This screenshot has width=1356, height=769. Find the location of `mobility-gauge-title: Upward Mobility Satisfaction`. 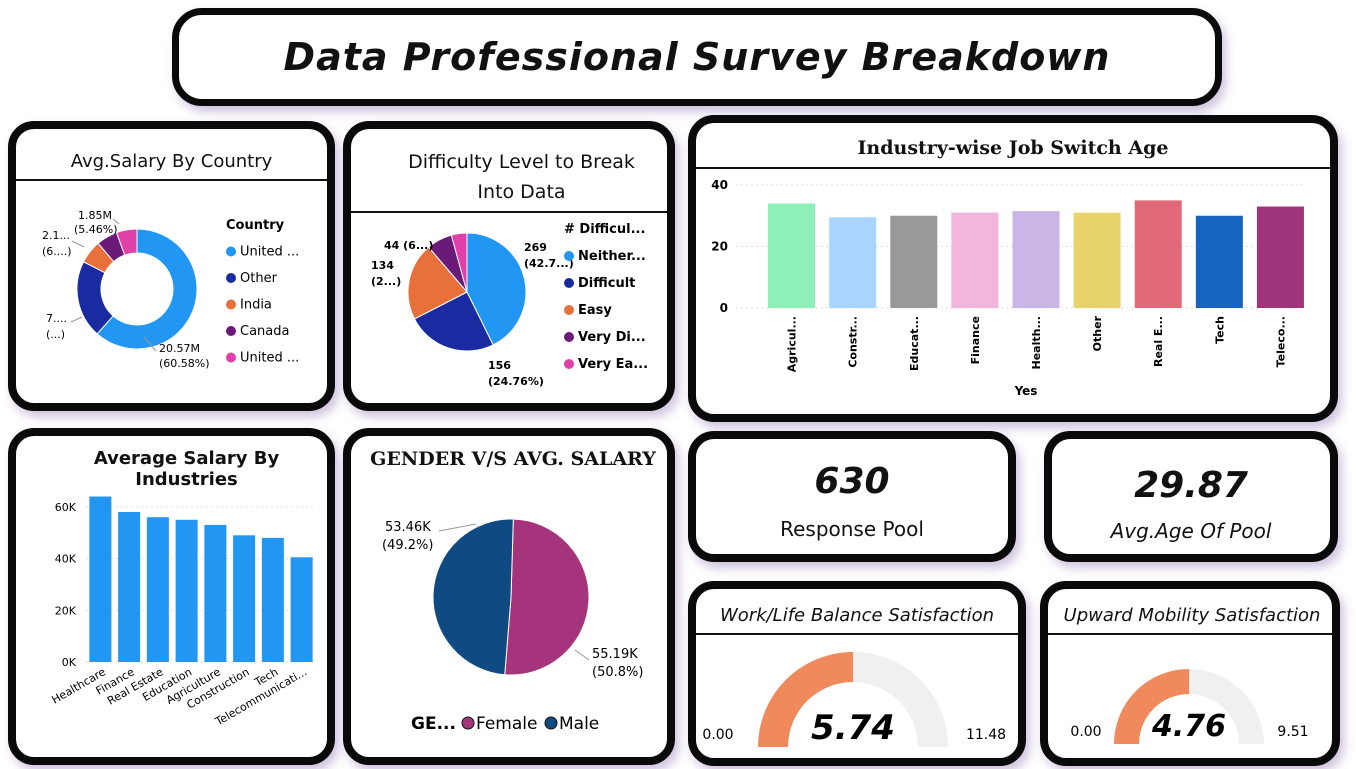

mobility-gauge-title: Upward Mobility Satisfaction is located at coordinates (1192, 615).